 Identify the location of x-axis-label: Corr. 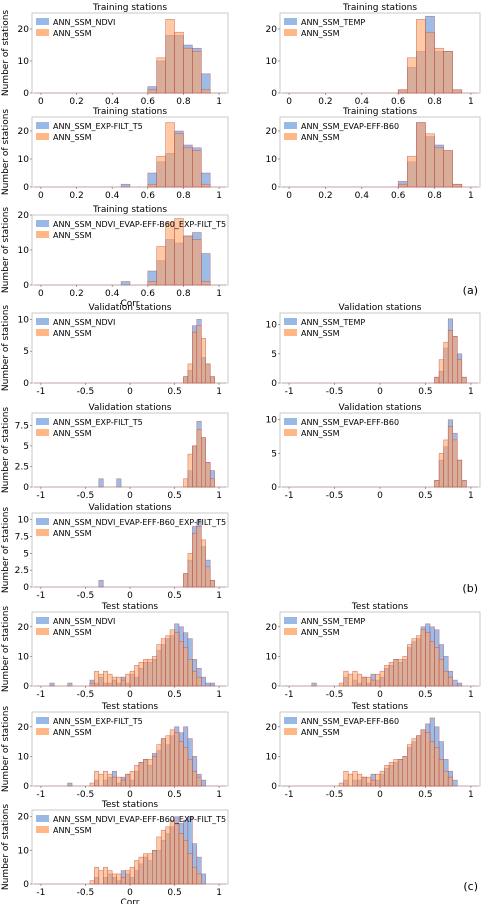
(129, 304).